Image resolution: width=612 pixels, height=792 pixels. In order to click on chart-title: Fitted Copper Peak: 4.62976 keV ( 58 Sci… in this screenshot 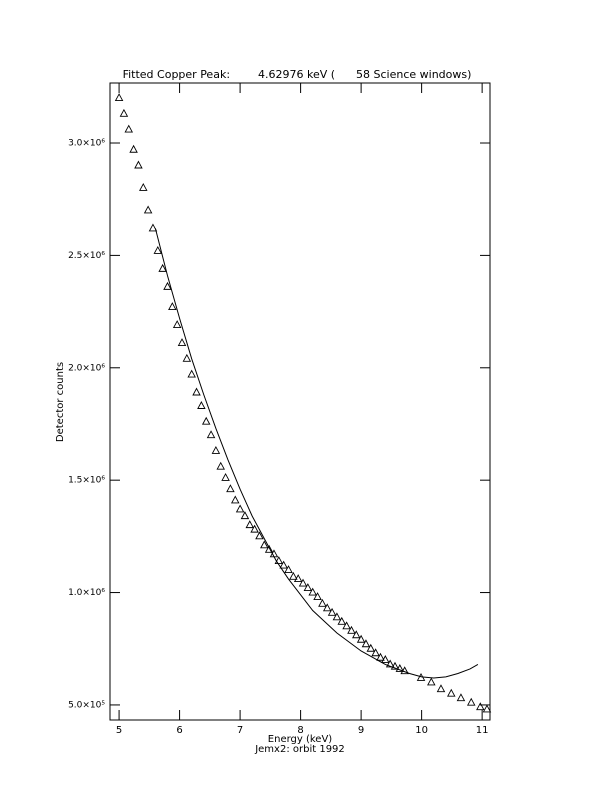, I will do `click(297, 74)`.